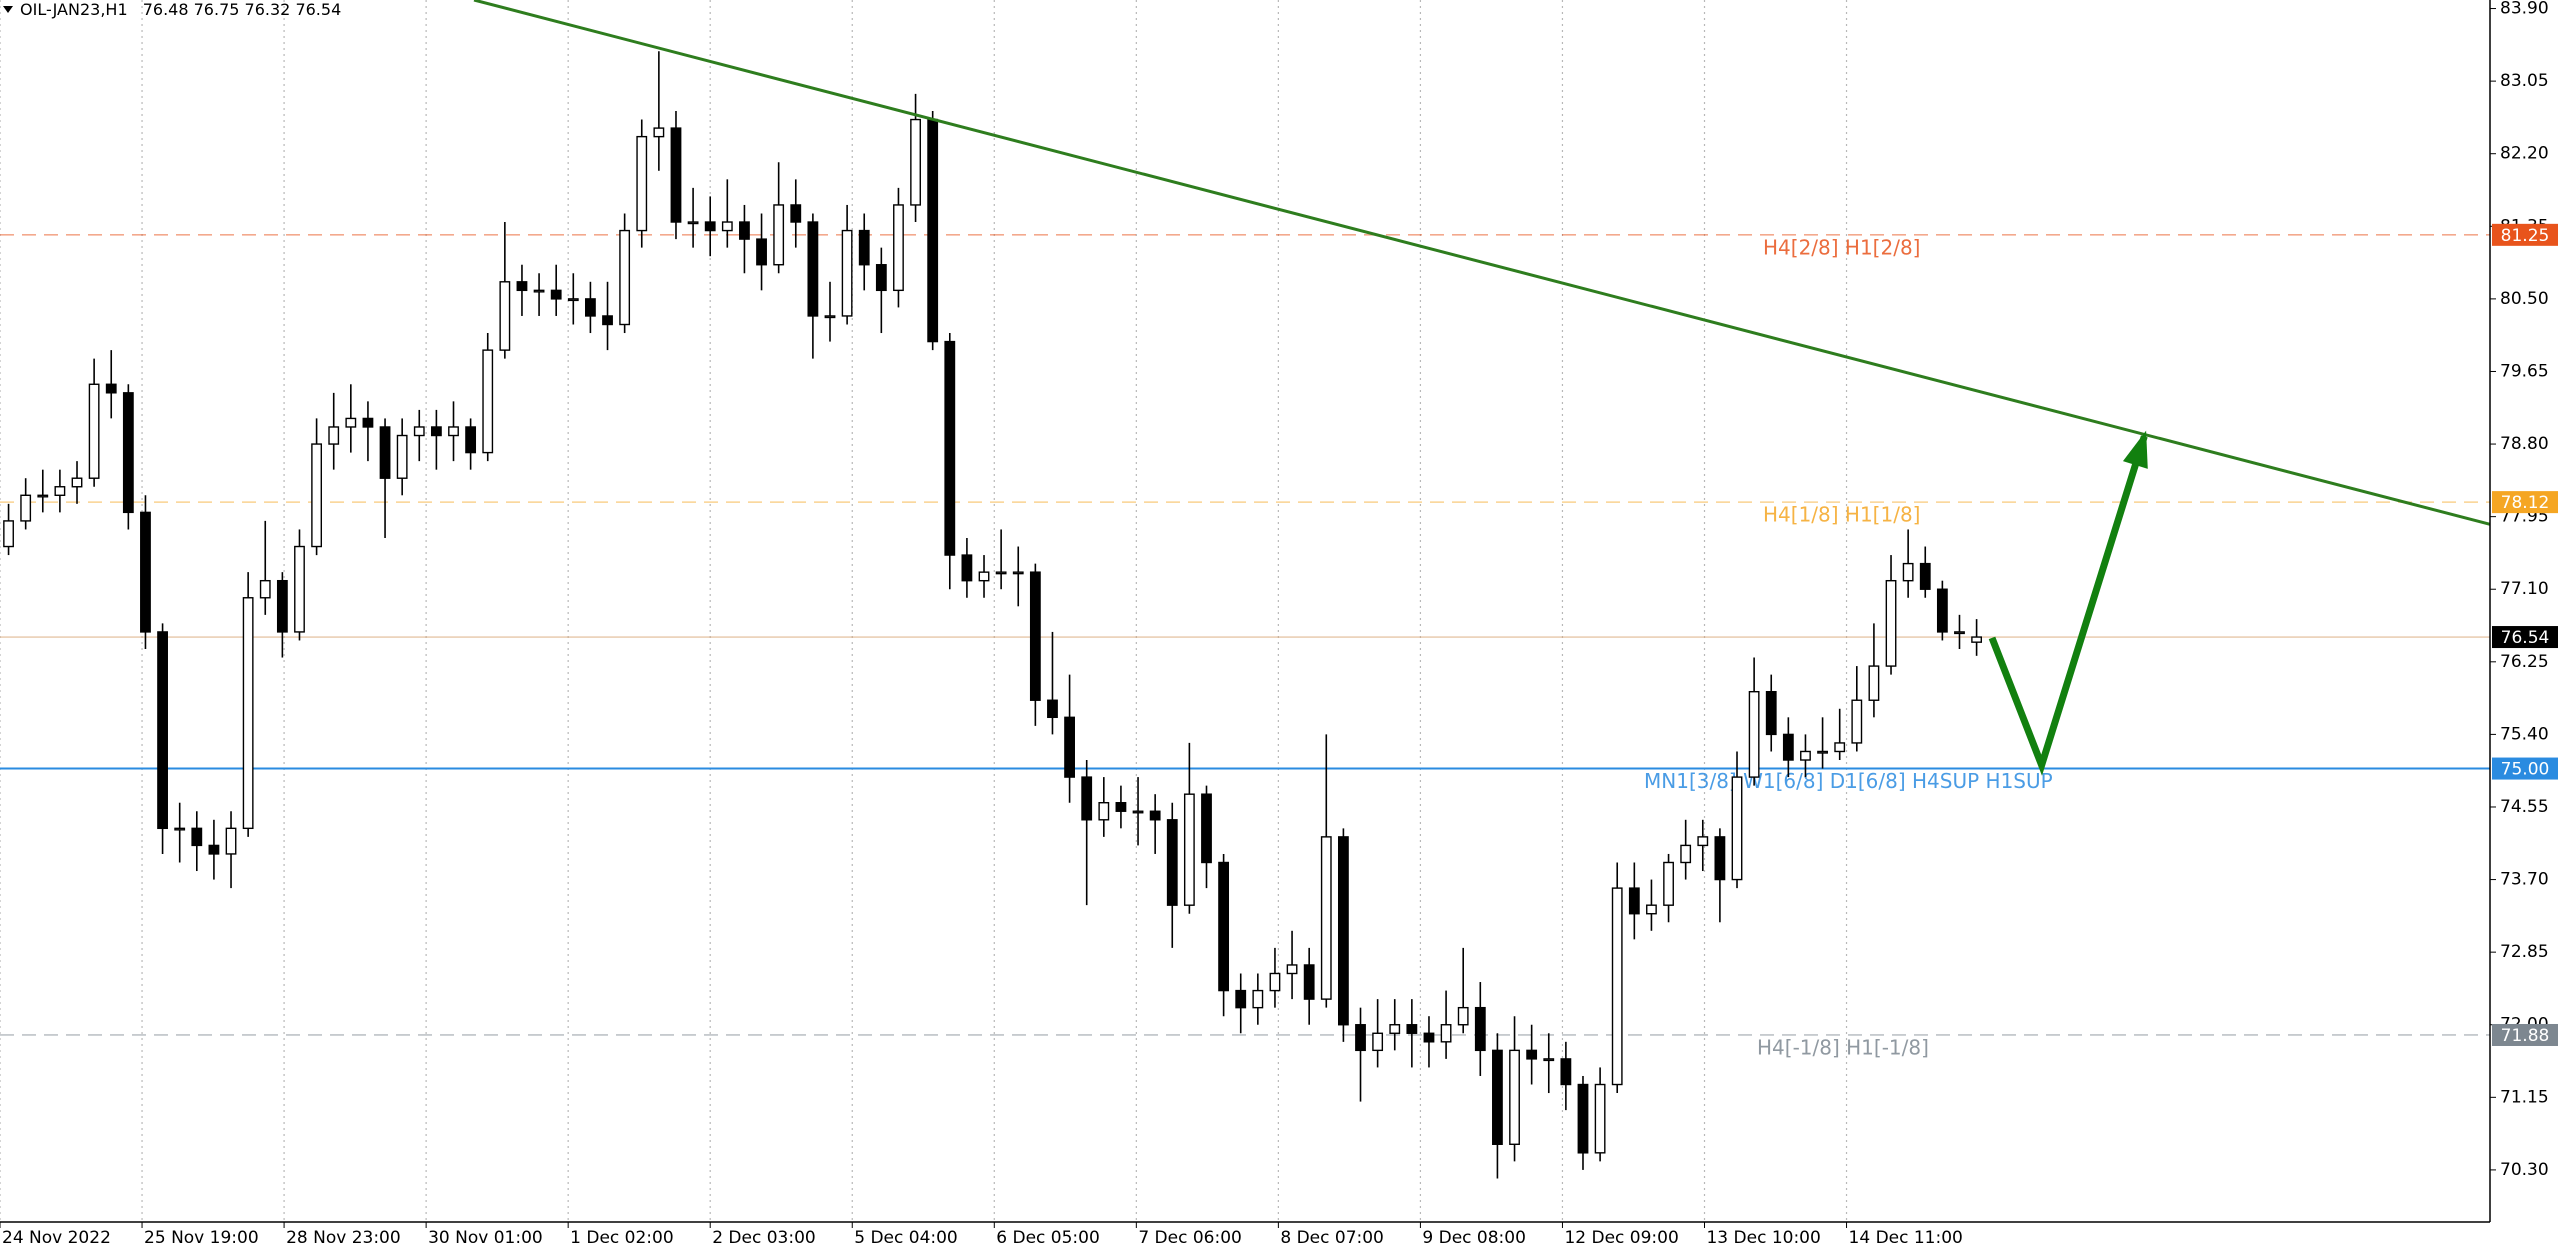  Describe the element at coordinates (1474, 1238) in the screenshot. I see `x-tick-label: 9 Dec 08:00` at that location.